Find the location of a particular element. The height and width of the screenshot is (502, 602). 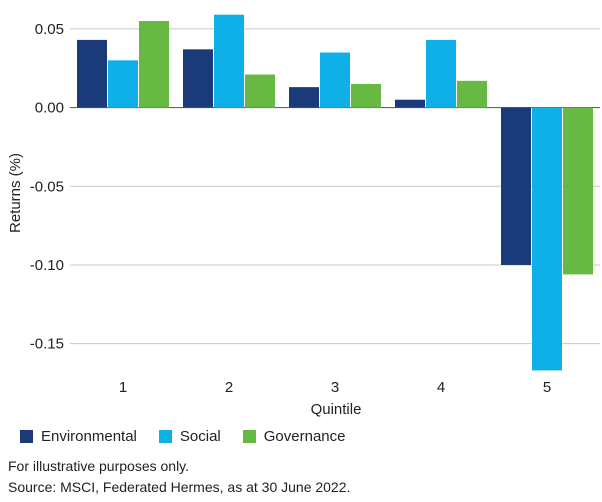

bar-environmental-q2 is located at coordinates (198, 78).